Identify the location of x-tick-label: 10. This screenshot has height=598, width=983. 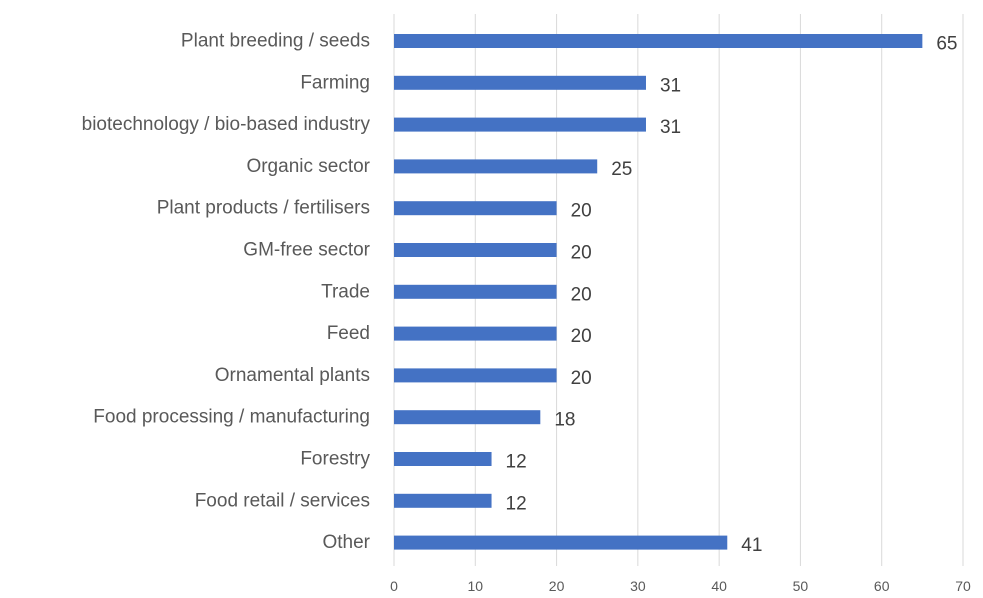
(475, 586).